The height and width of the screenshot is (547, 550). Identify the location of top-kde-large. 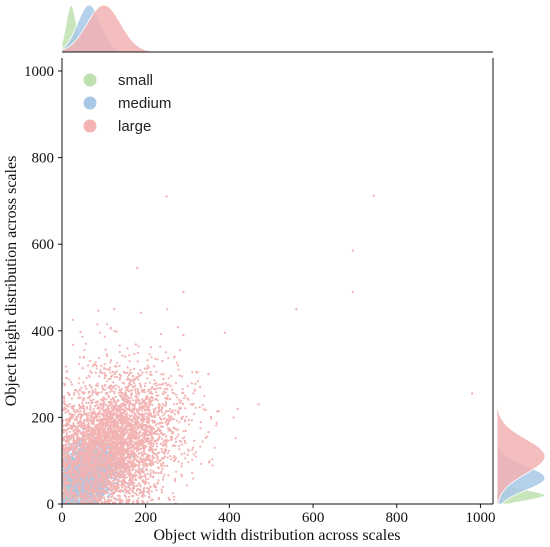
(277, 28).